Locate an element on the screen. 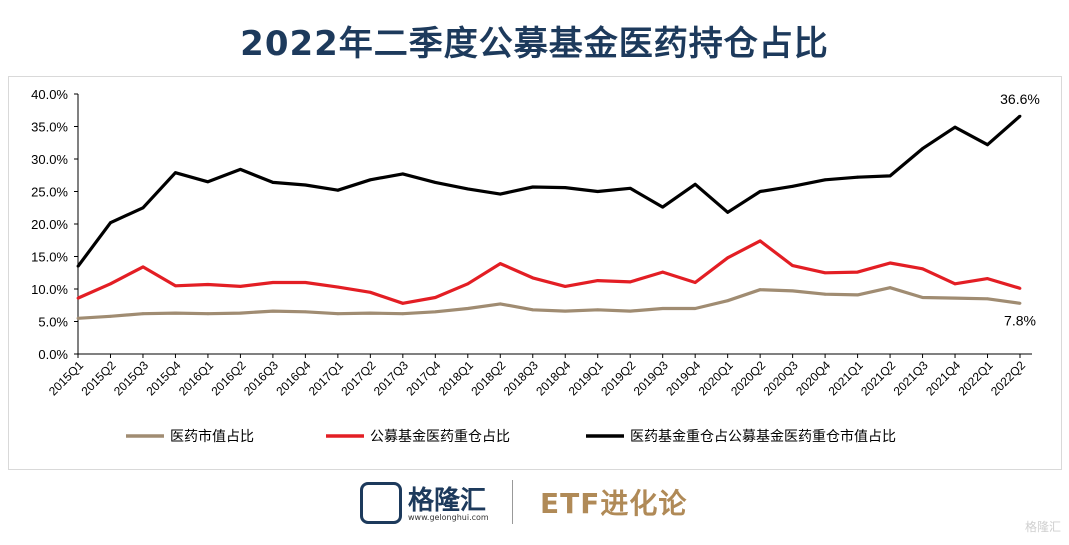  y-tick-label: 30.0% is located at coordinates (49, 159).